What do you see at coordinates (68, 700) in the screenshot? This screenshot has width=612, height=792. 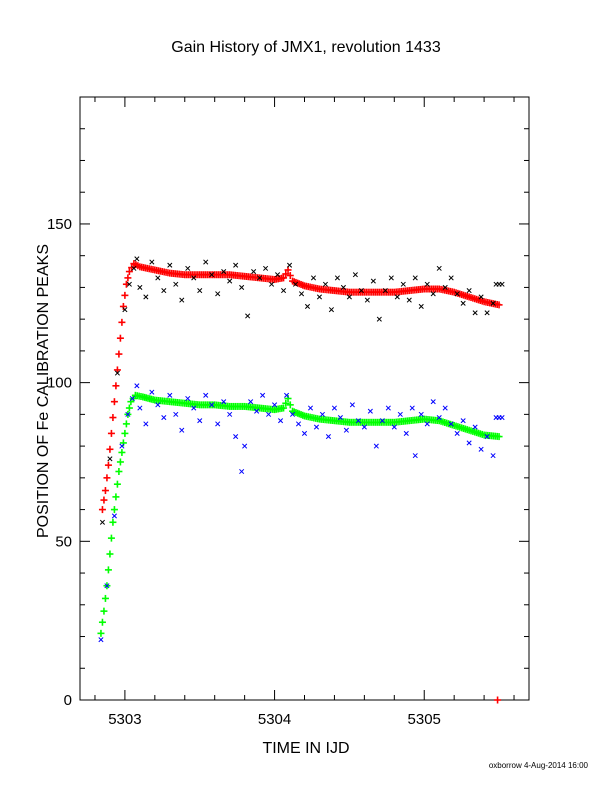 I see `y-tick-label: 0` at bounding box center [68, 700].